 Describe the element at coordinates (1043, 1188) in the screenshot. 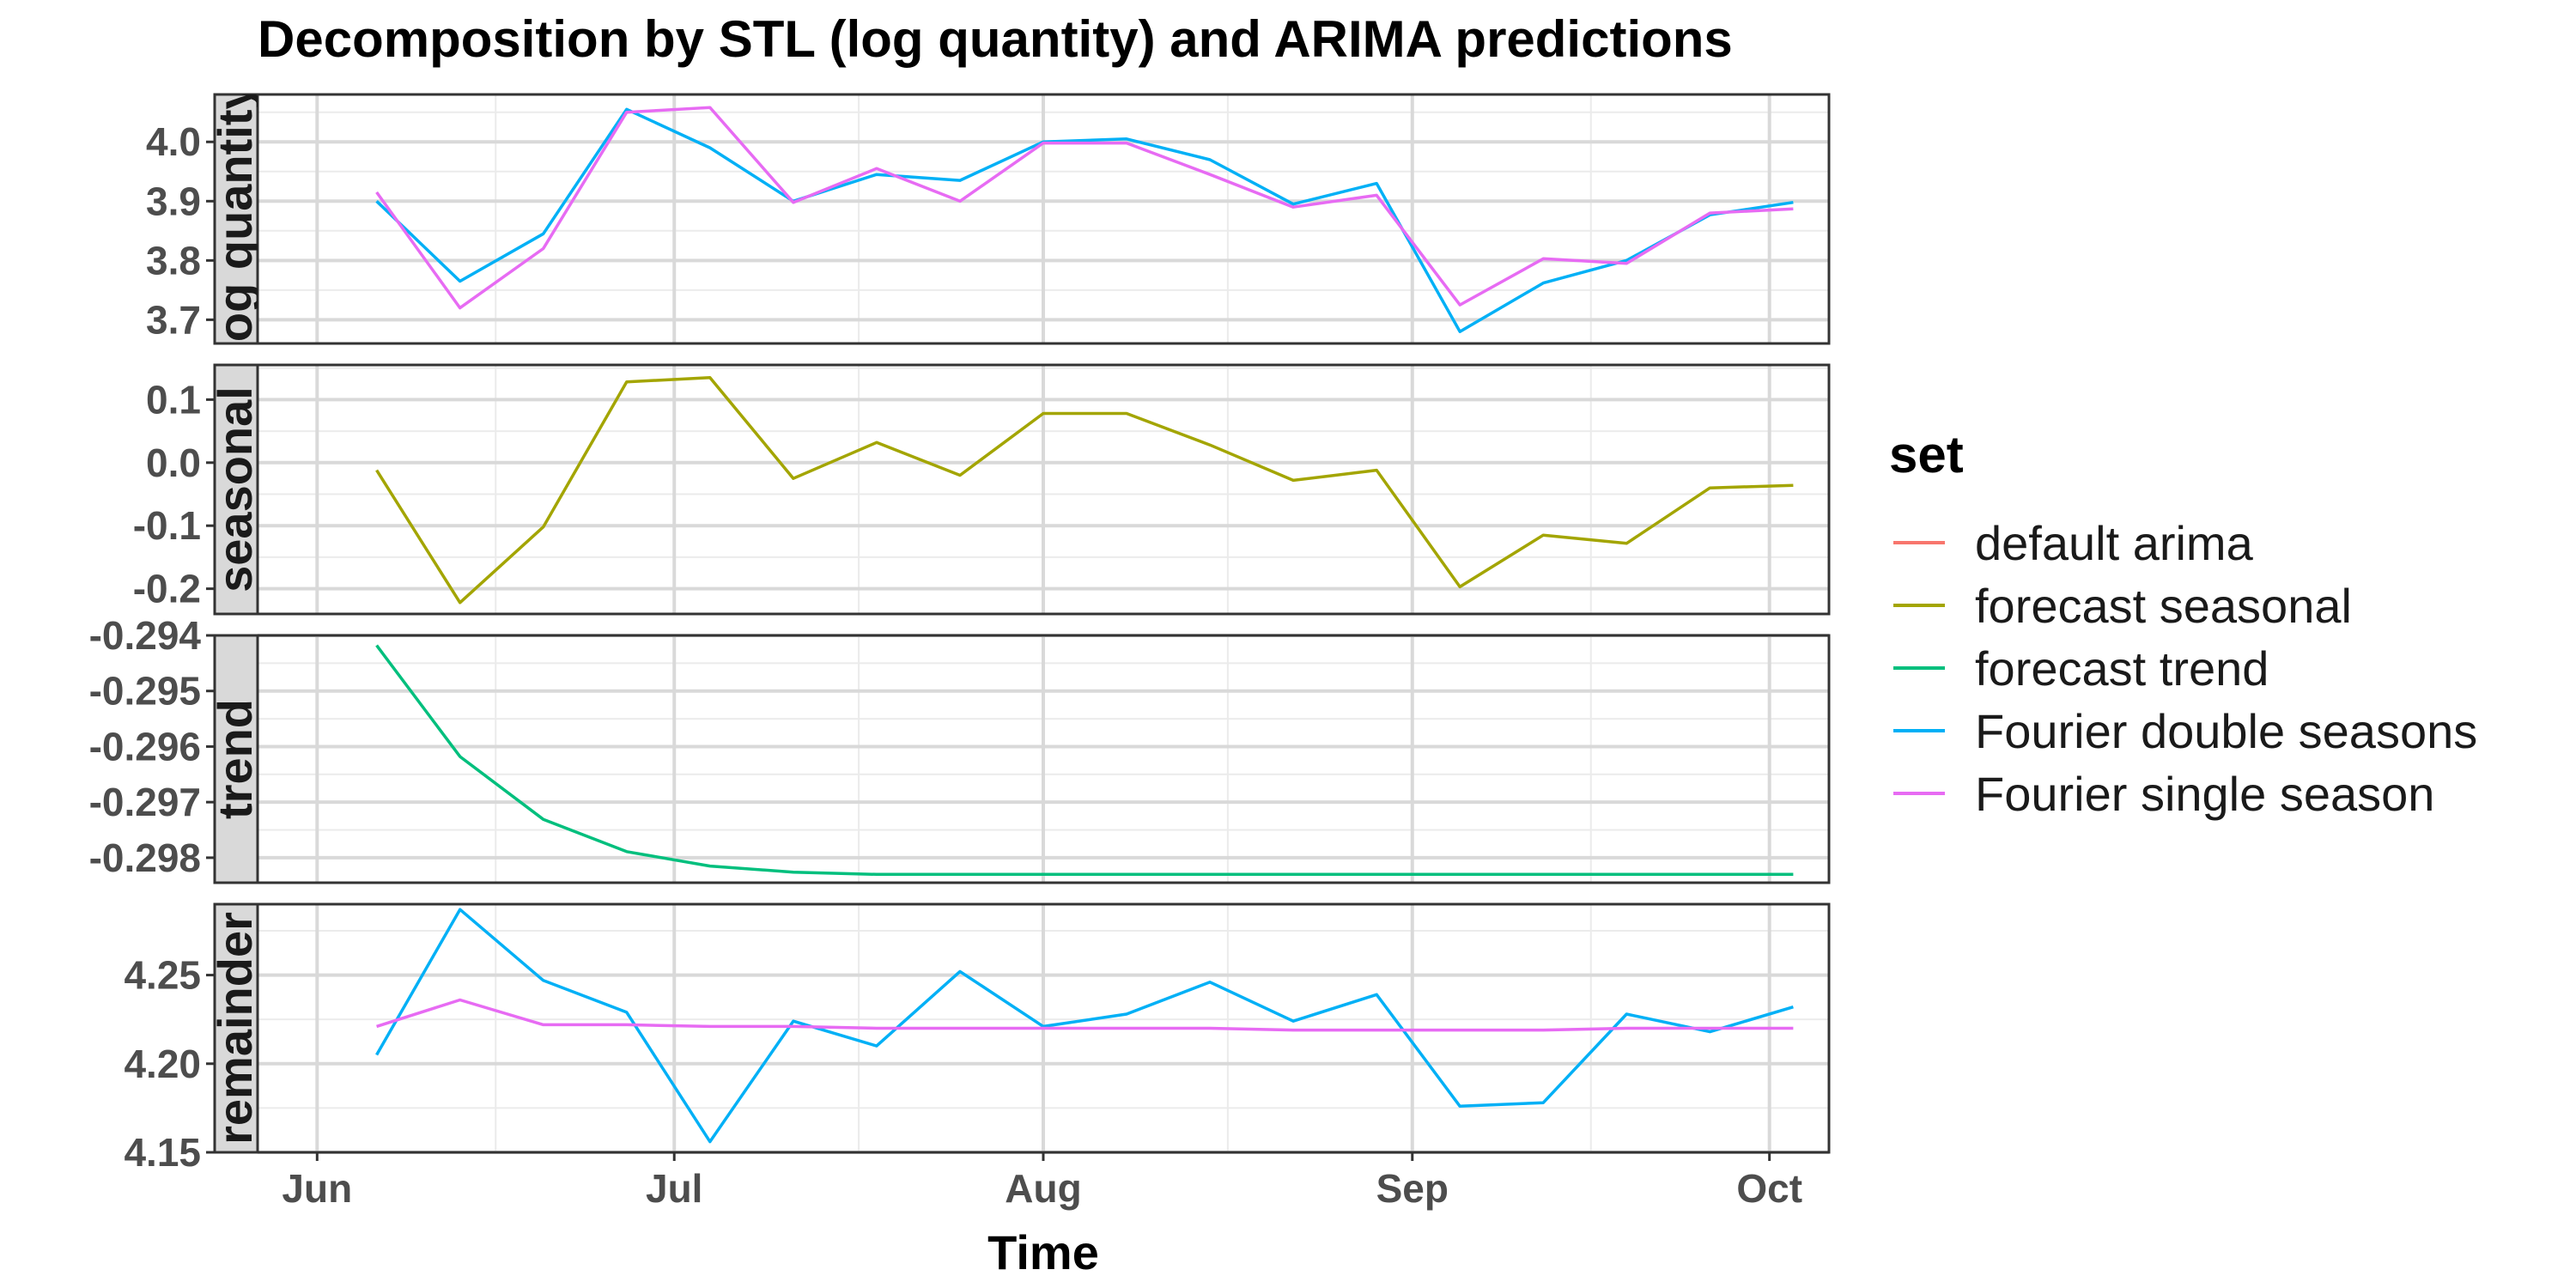

I see `x-tick-label: Aug` at that location.